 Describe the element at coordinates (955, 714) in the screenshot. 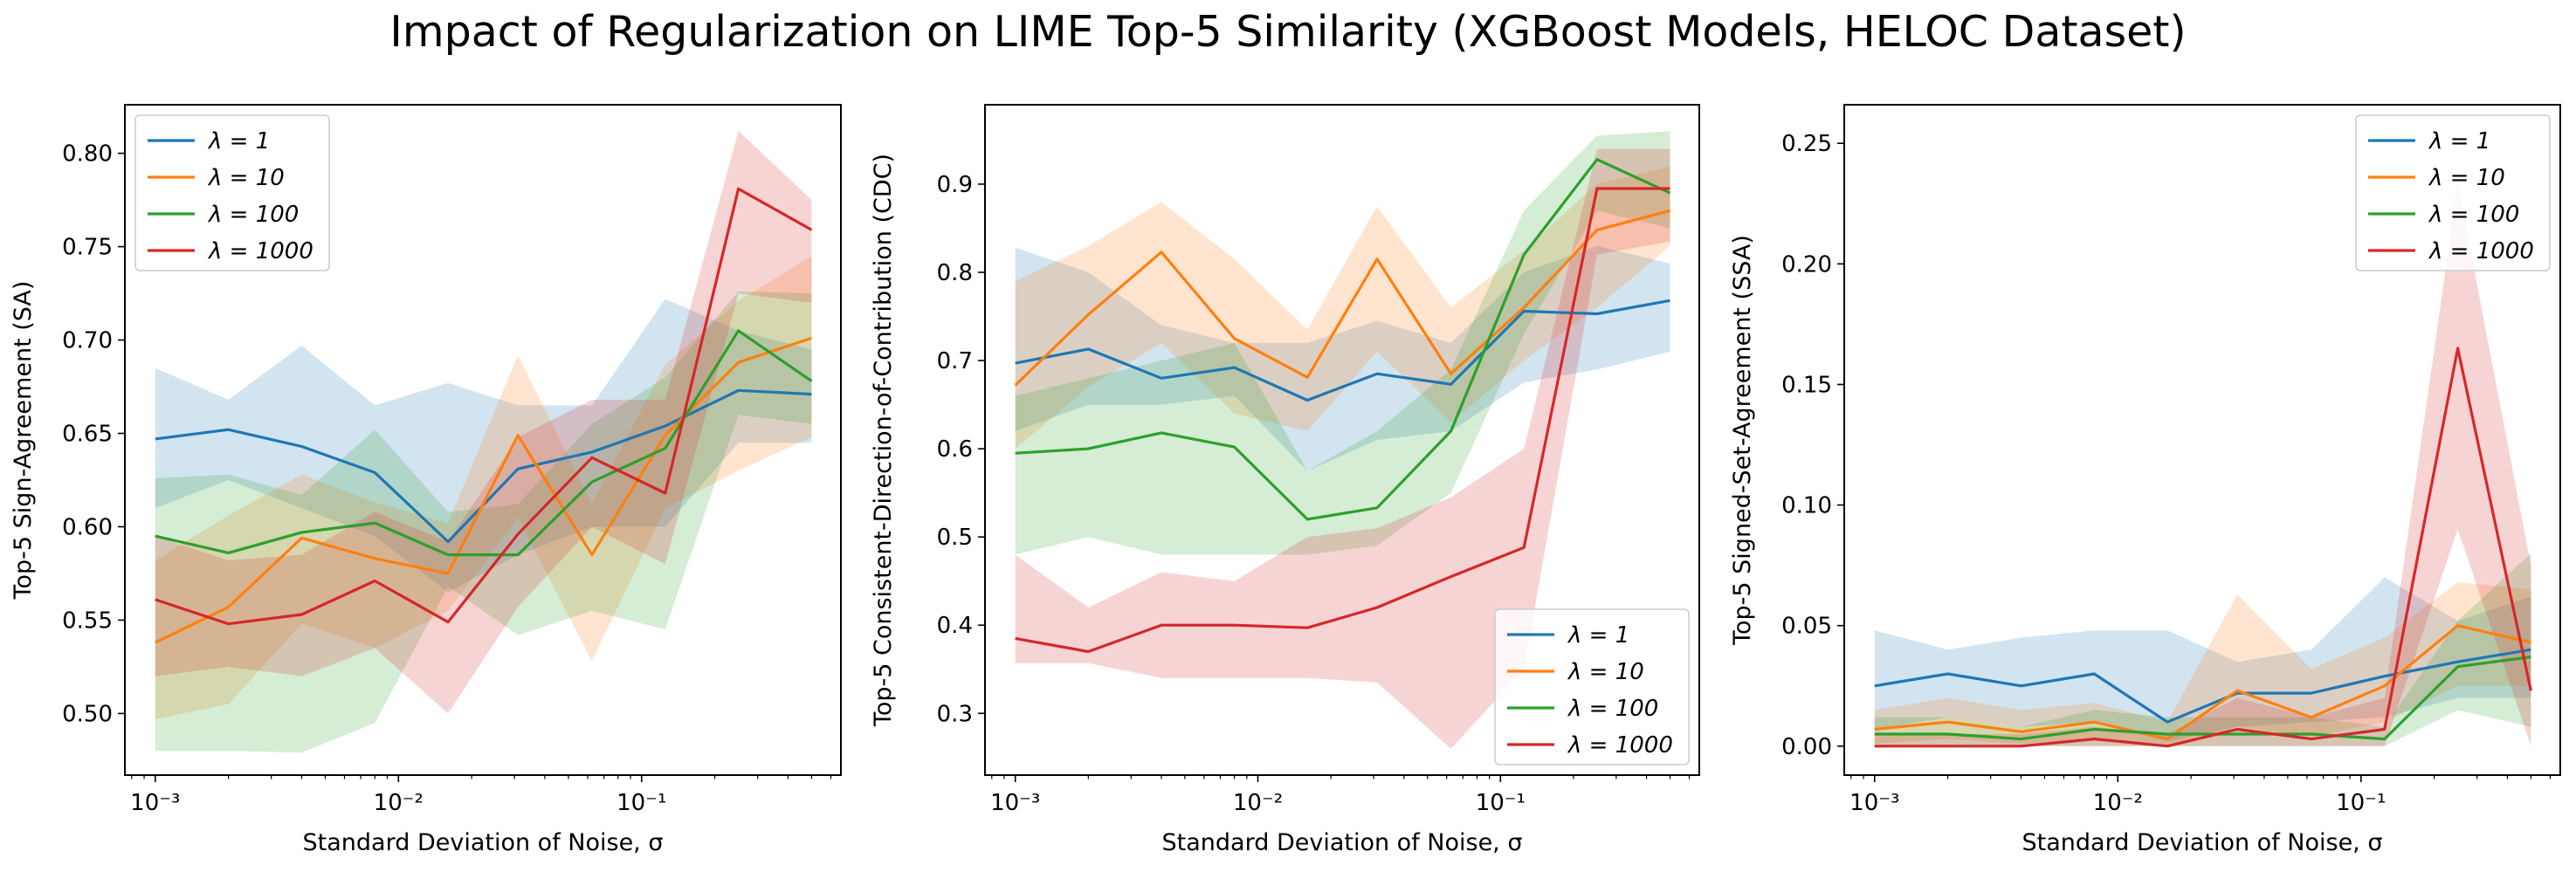

I see `y-tick-label: 0.3` at that location.